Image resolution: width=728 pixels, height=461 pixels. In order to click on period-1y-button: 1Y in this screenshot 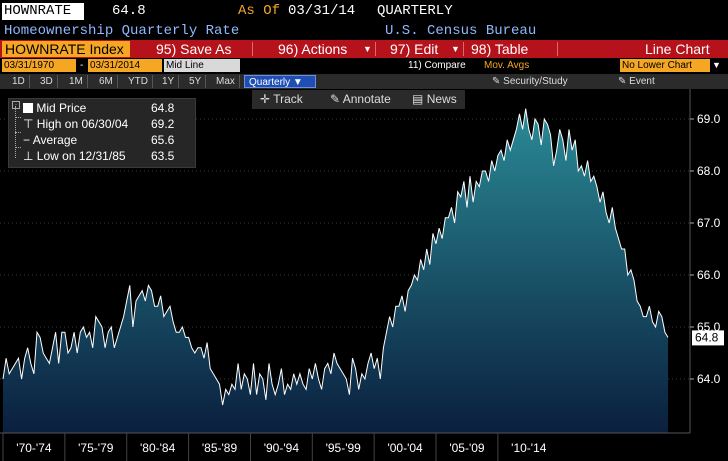, I will do `click(169, 81)`.